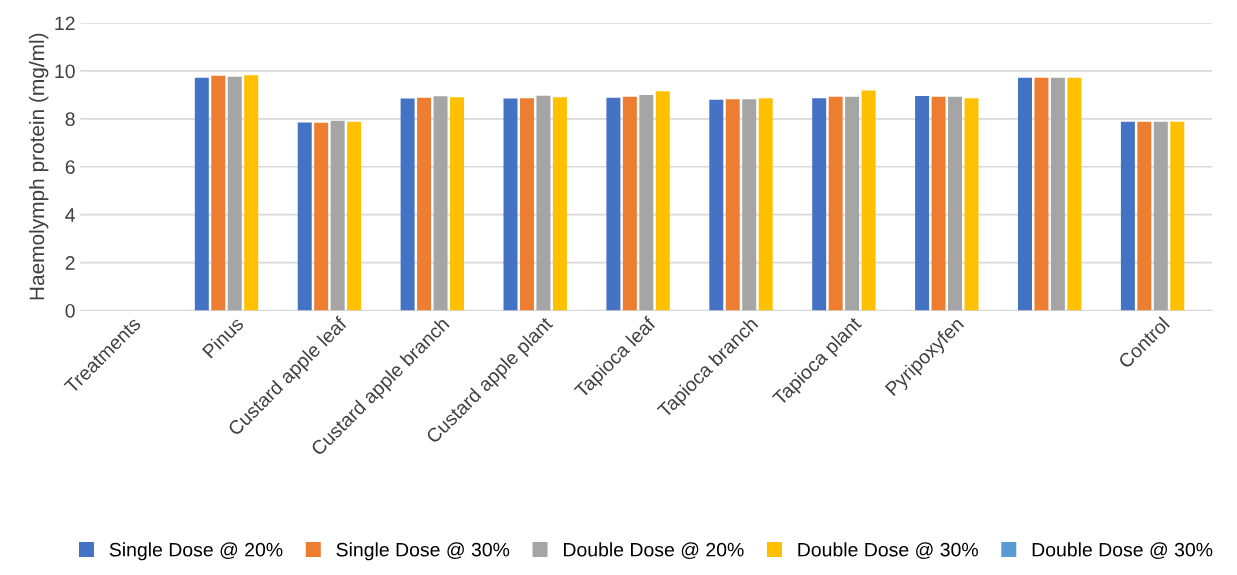 This screenshot has height=575, width=1237. What do you see at coordinates (38, 166) in the screenshot?
I see `y-axis-title: Haemolymph protein (mg/ml)` at bounding box center [38, 166].